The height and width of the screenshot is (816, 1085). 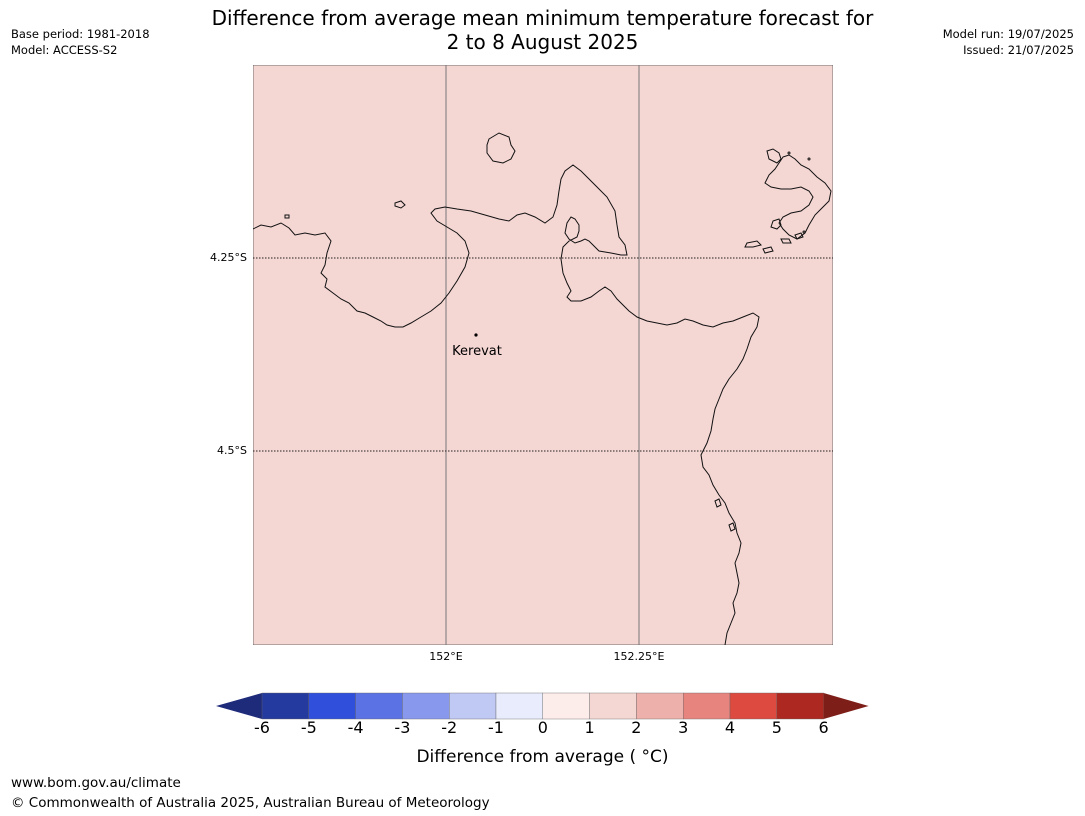 I want to click on model-run: Model run: 19/07/2025, so click(x=1008, y=34).